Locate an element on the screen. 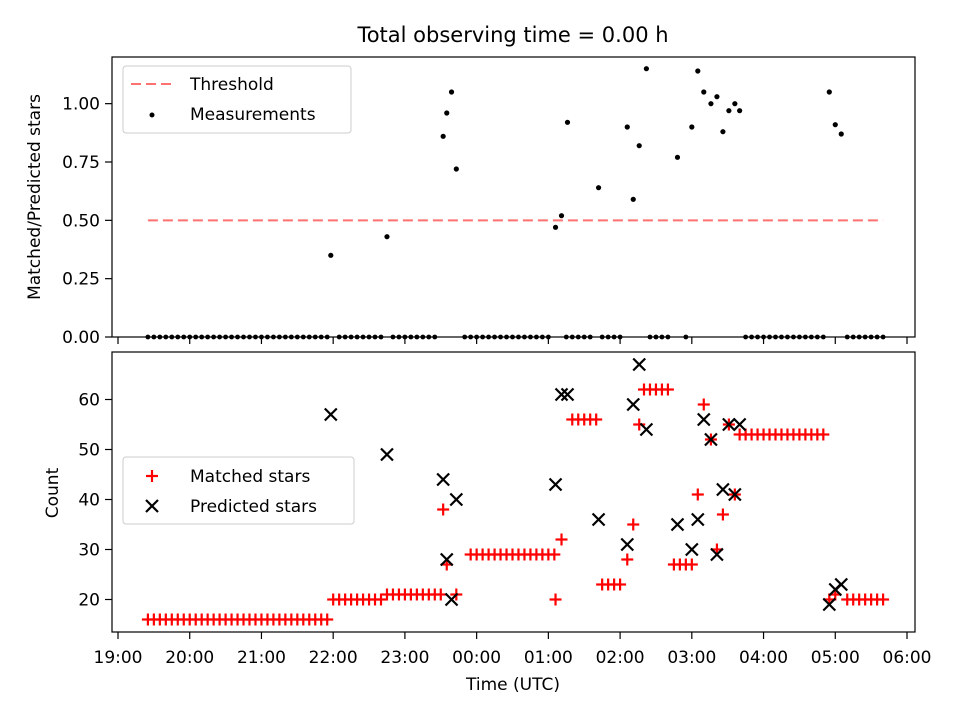  bottom-x-tick-label: 22:00 is located at coordinates (333, 658).